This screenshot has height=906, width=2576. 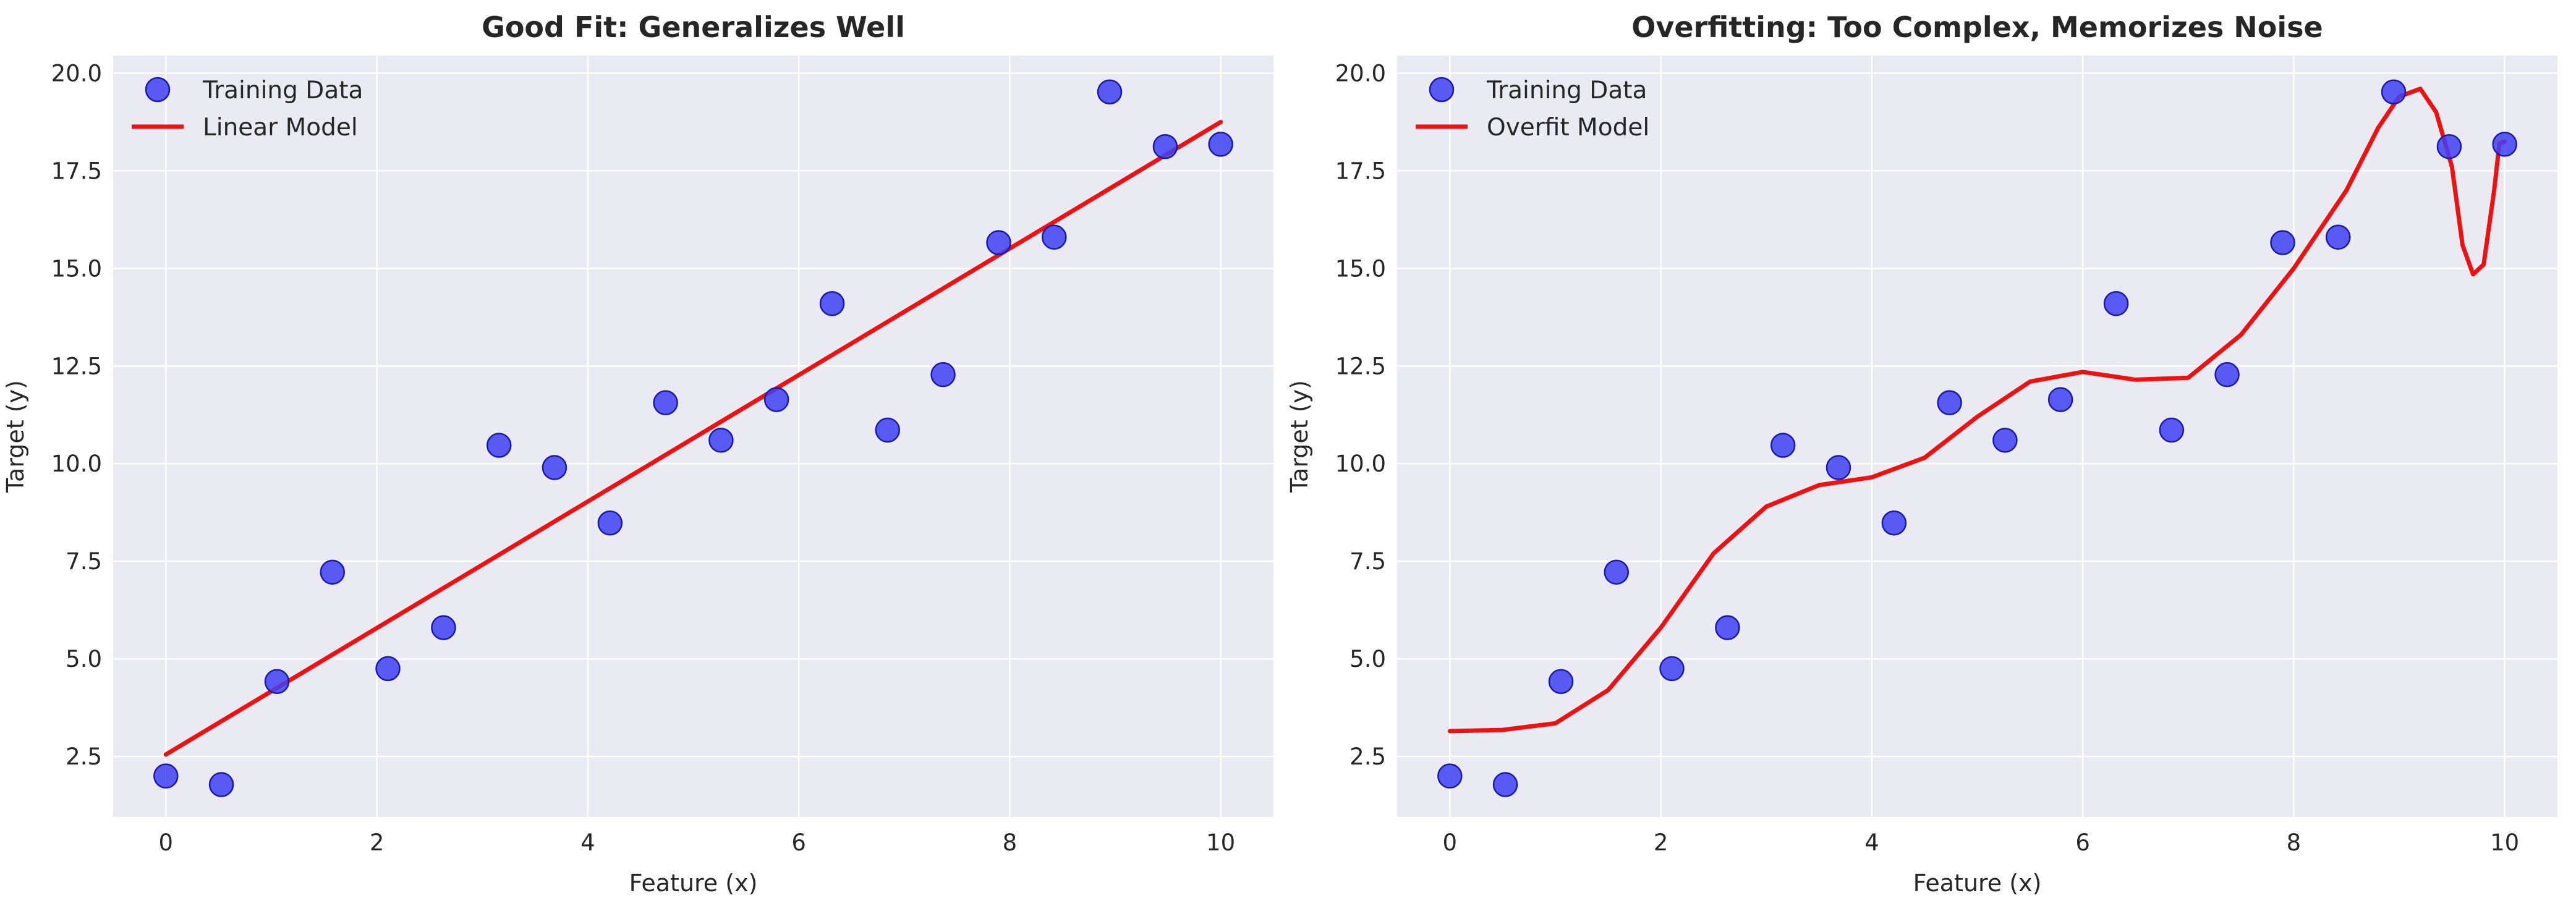 What do you see at coordinates (247, 109) in the screenshot?
I see `legend: Training Data Linear Model` at bounding box center [247, 109].